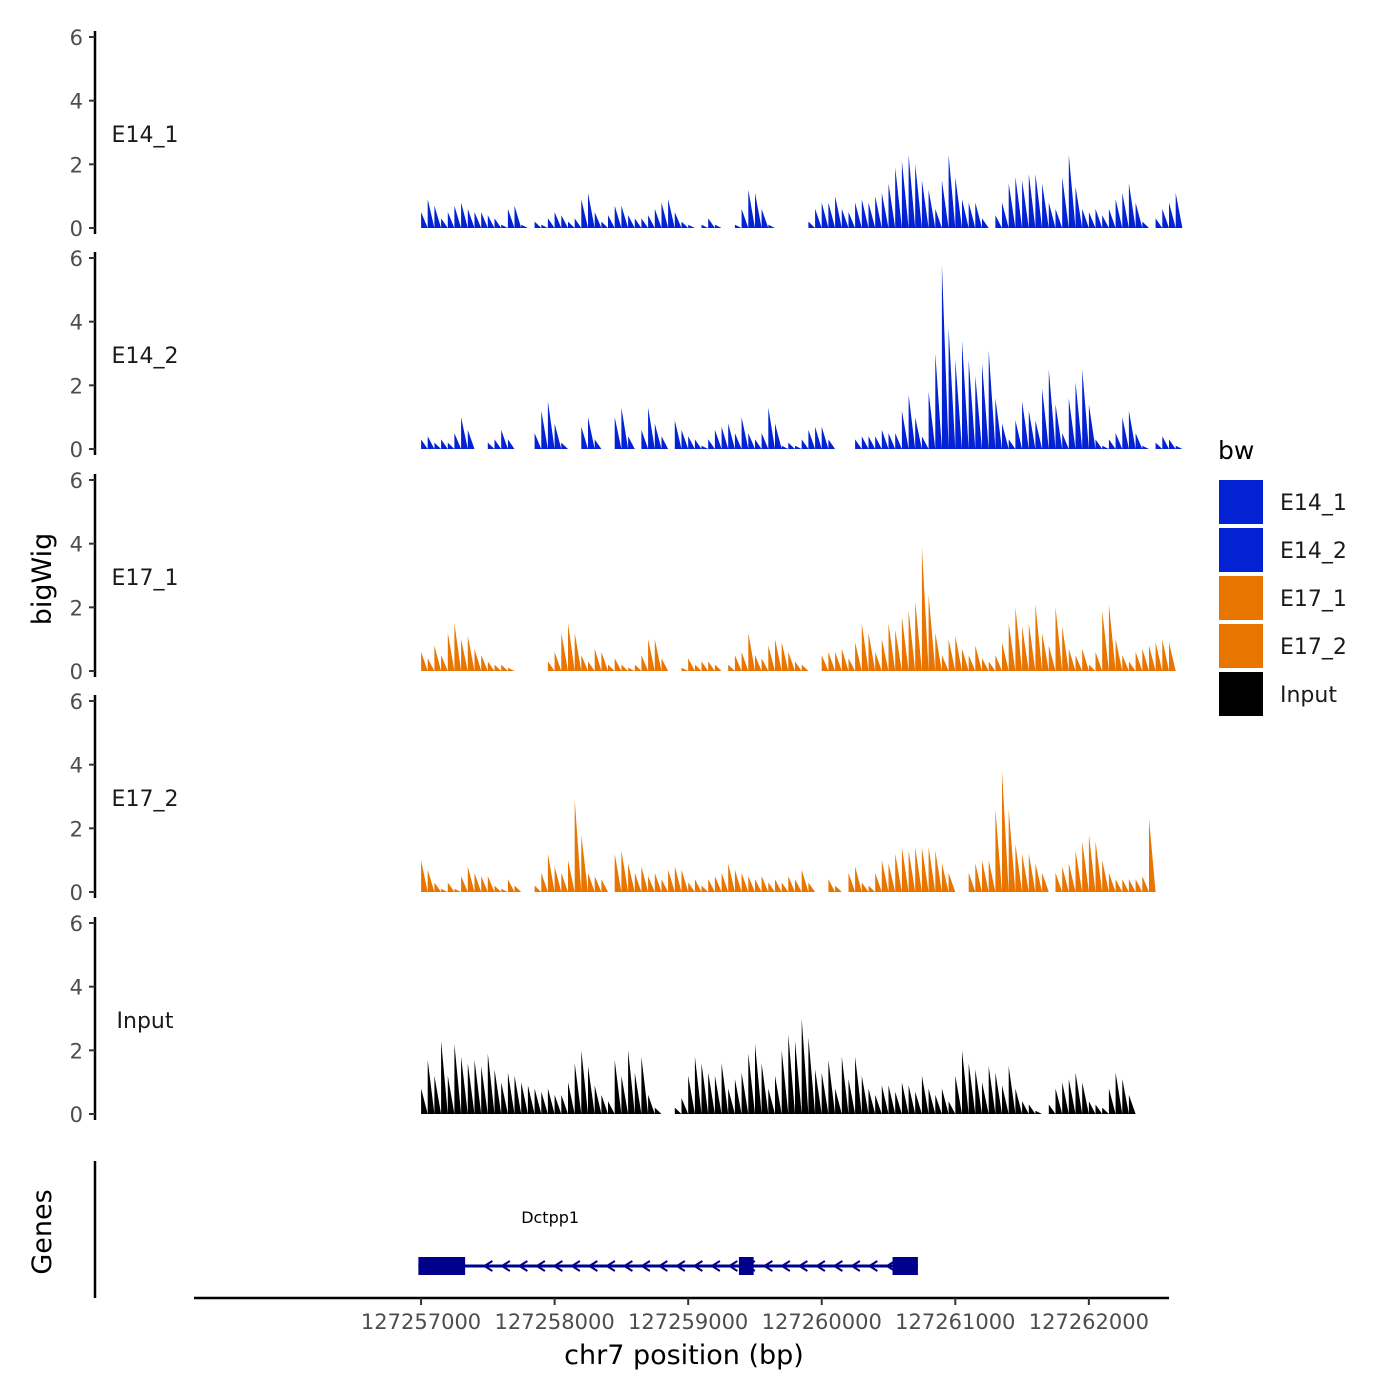 The height and width of the screenshot is (1400, 1400). I want to click on track-label: E14_1, so click(145, 135).